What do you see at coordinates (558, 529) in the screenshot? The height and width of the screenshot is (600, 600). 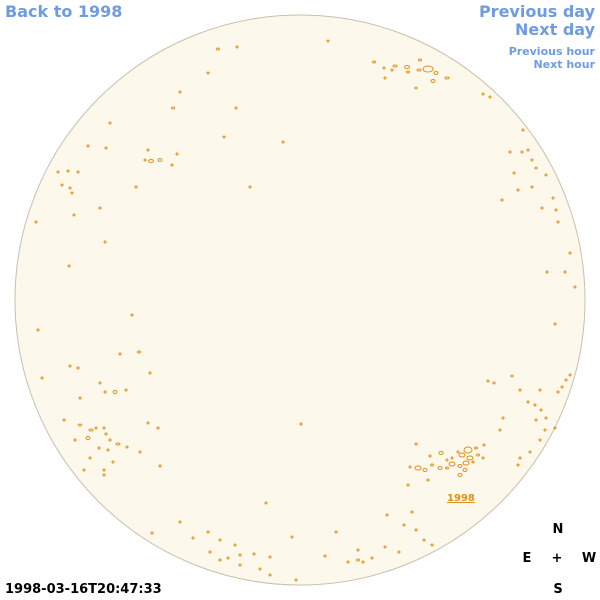 I see `compass-north: N` at bounding box center [558, 529].